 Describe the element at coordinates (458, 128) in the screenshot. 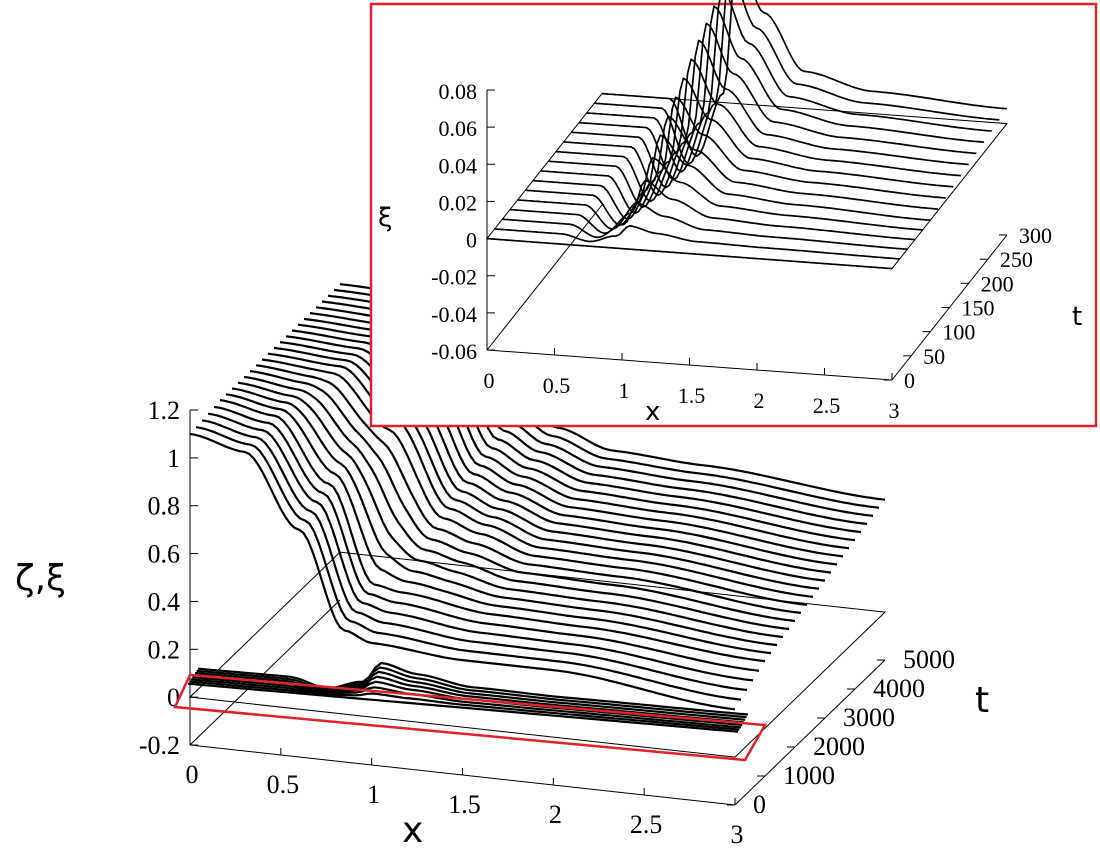

I see `z-tick-label: 0.06` at that location.